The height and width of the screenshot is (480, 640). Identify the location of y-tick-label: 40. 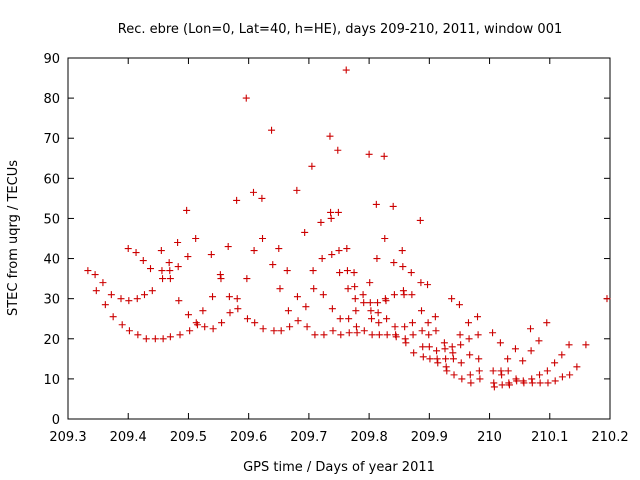
(51, 260).